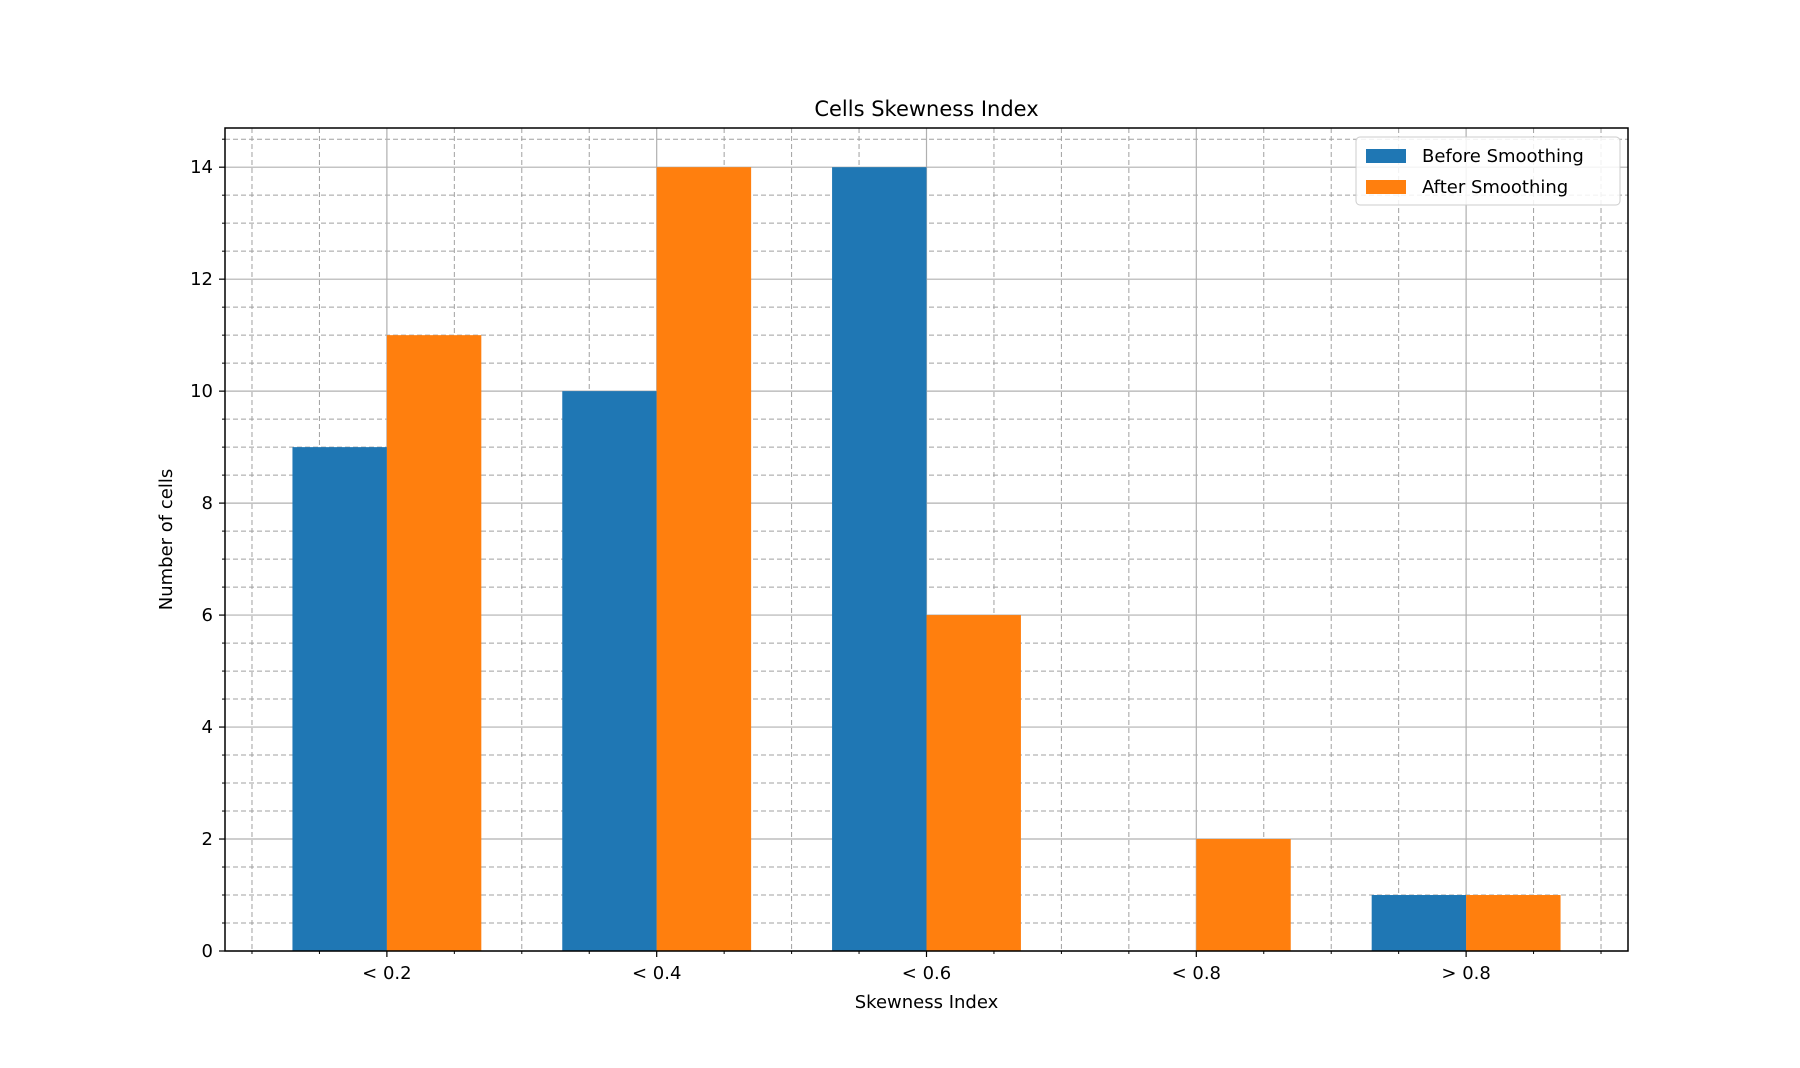 The height and width of the screenshot is (1068, 1800). I want to click on y-tick-label: 2, so click(207, 839).